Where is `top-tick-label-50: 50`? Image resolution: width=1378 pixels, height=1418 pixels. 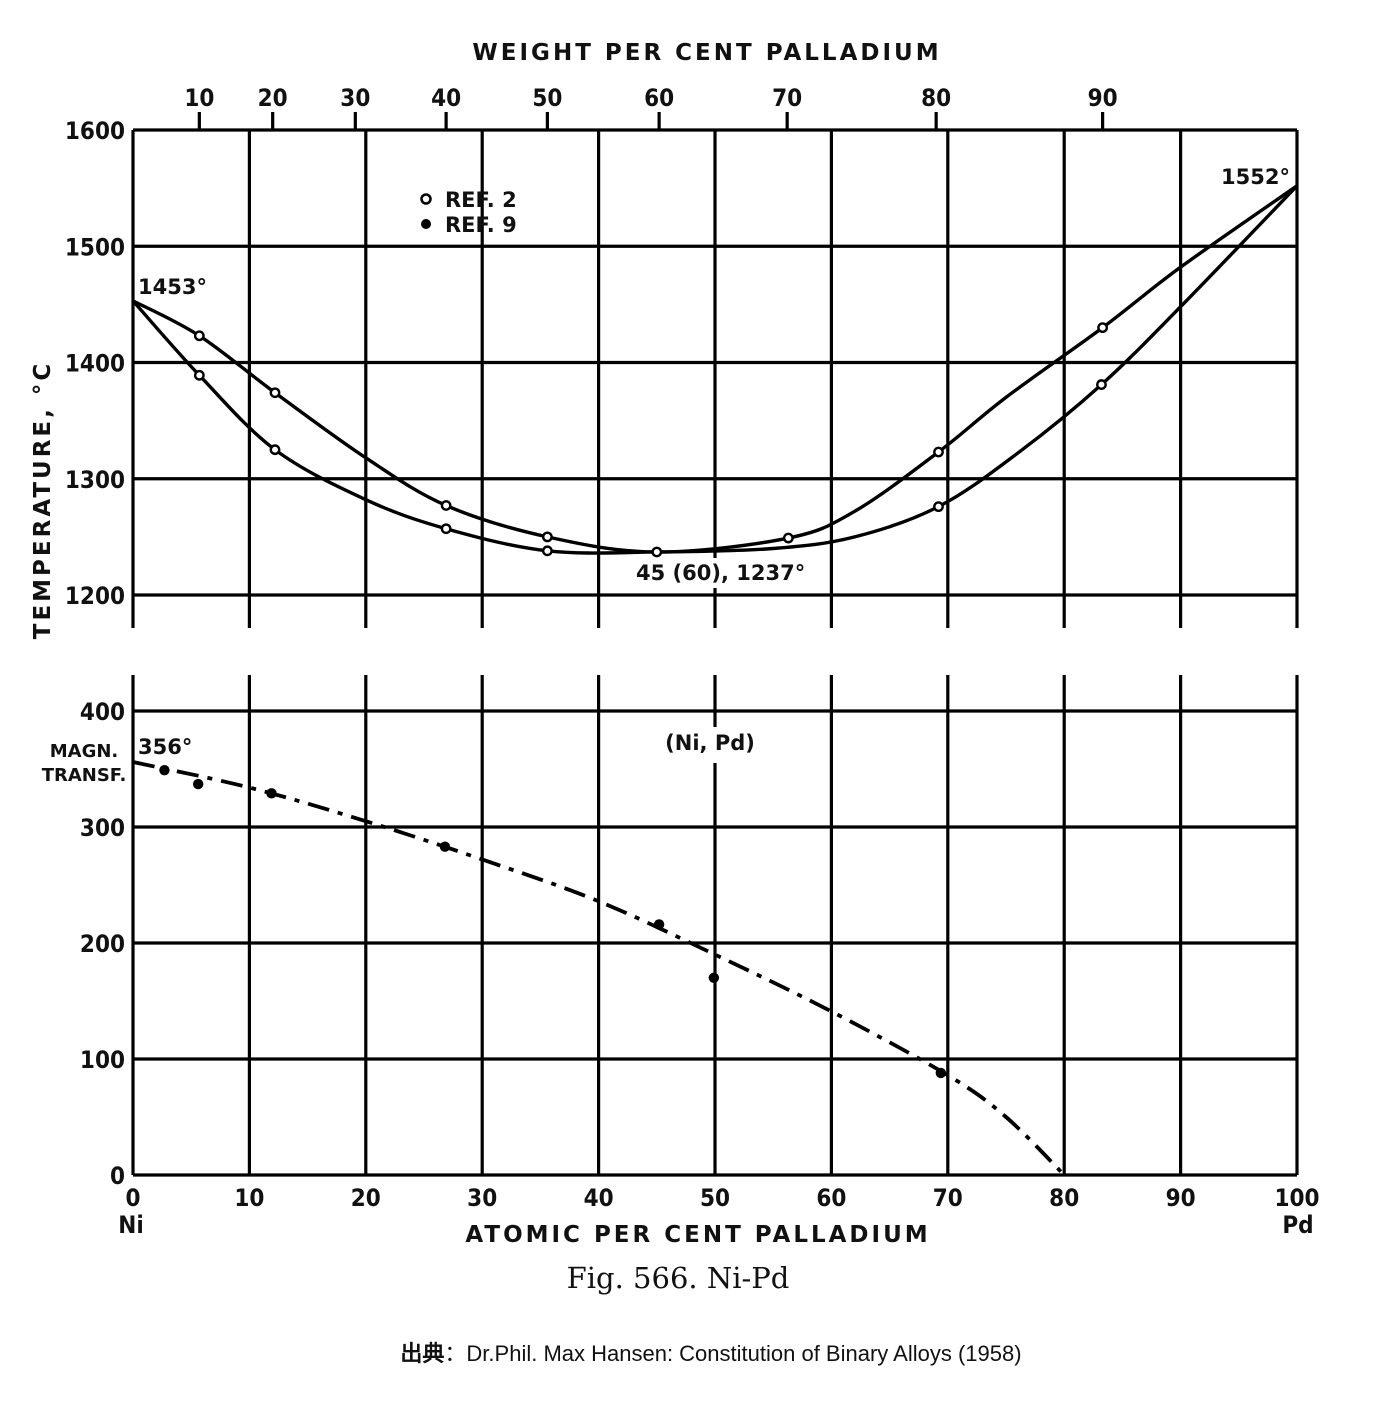
top-tick-label-50: 50 is located at coordinates (547, 98).